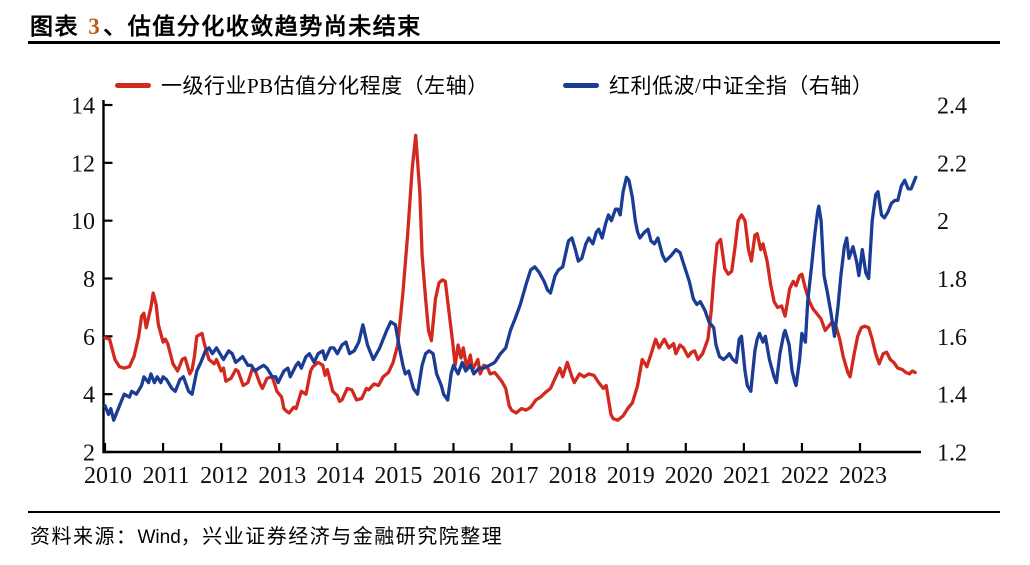  What do you see at coordinates (514, 42) in the screenshot?
I see `title-divider-rule` at bounding box center [514, 42].